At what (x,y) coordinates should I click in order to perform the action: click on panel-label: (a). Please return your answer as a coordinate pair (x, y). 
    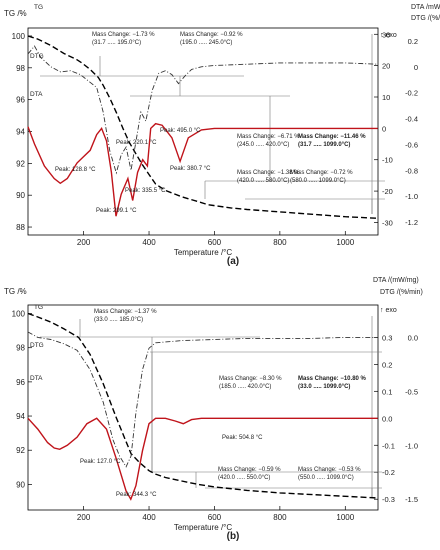
    Looking at the image, I should click on (233, 261).